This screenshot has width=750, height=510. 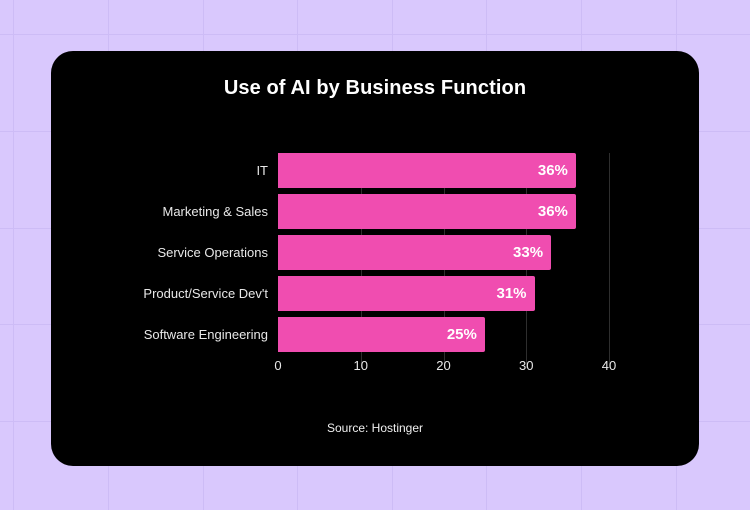 I want to click on bar-value-label: 31%, so click(x=511, y=293).